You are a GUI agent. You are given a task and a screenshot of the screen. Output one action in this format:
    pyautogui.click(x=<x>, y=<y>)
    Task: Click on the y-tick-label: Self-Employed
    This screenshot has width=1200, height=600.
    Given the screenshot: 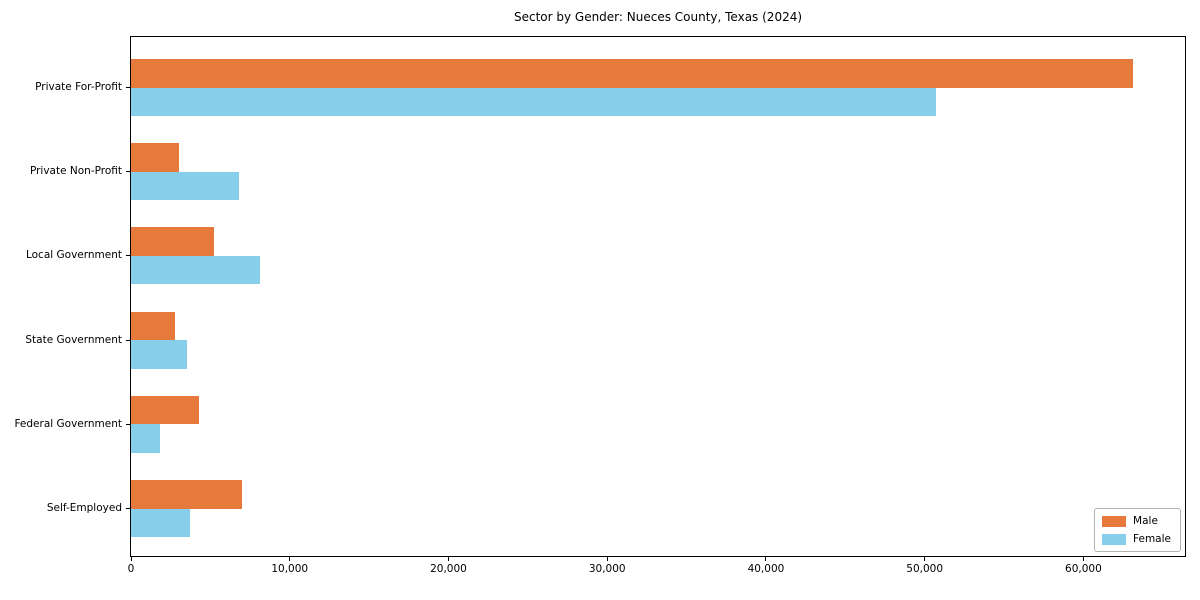 What is the action you would take?
    pyautogui.click(x=84, y=508)
    